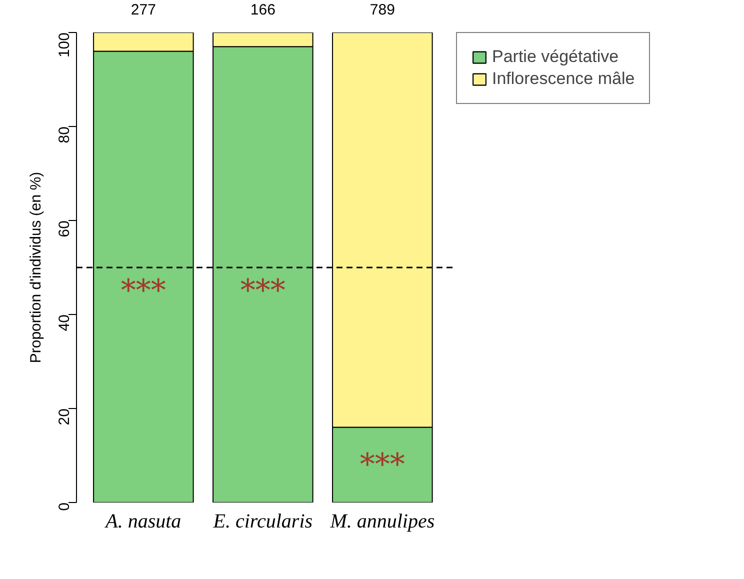 The width and height of the screenshot is (744, 579). Describe the element at coordinates (64, 135) in the screenshot. I see `y-tick-label: 80` at that location.